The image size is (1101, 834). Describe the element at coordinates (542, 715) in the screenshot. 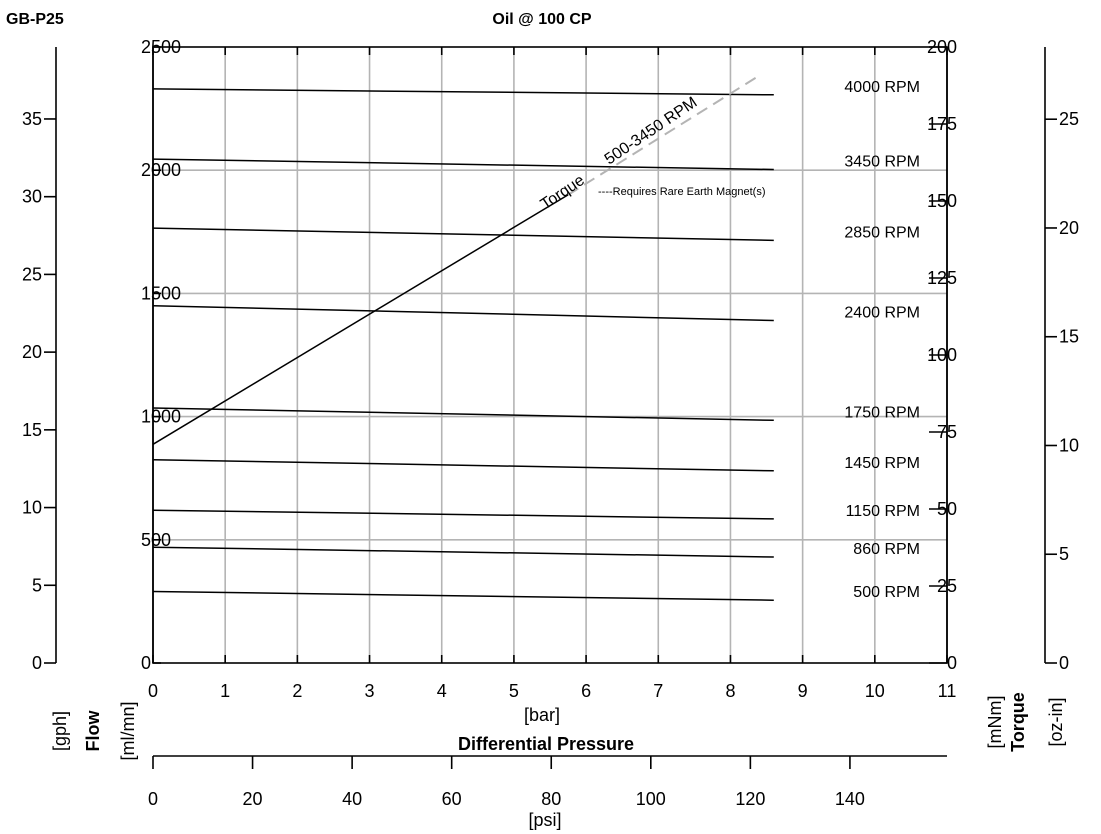

I see `bar-unit-label: [bar]` at that location.